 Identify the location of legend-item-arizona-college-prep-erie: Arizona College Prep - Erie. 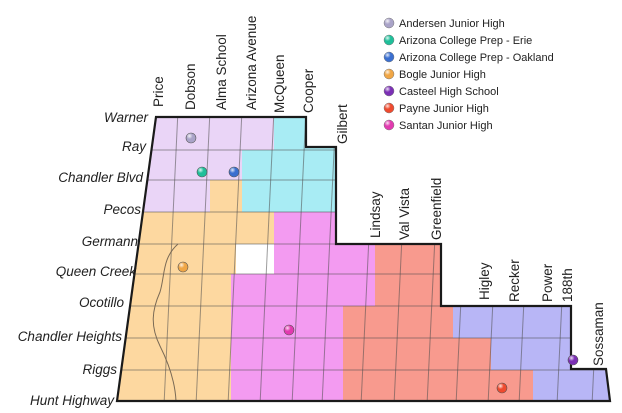
(457, 40).